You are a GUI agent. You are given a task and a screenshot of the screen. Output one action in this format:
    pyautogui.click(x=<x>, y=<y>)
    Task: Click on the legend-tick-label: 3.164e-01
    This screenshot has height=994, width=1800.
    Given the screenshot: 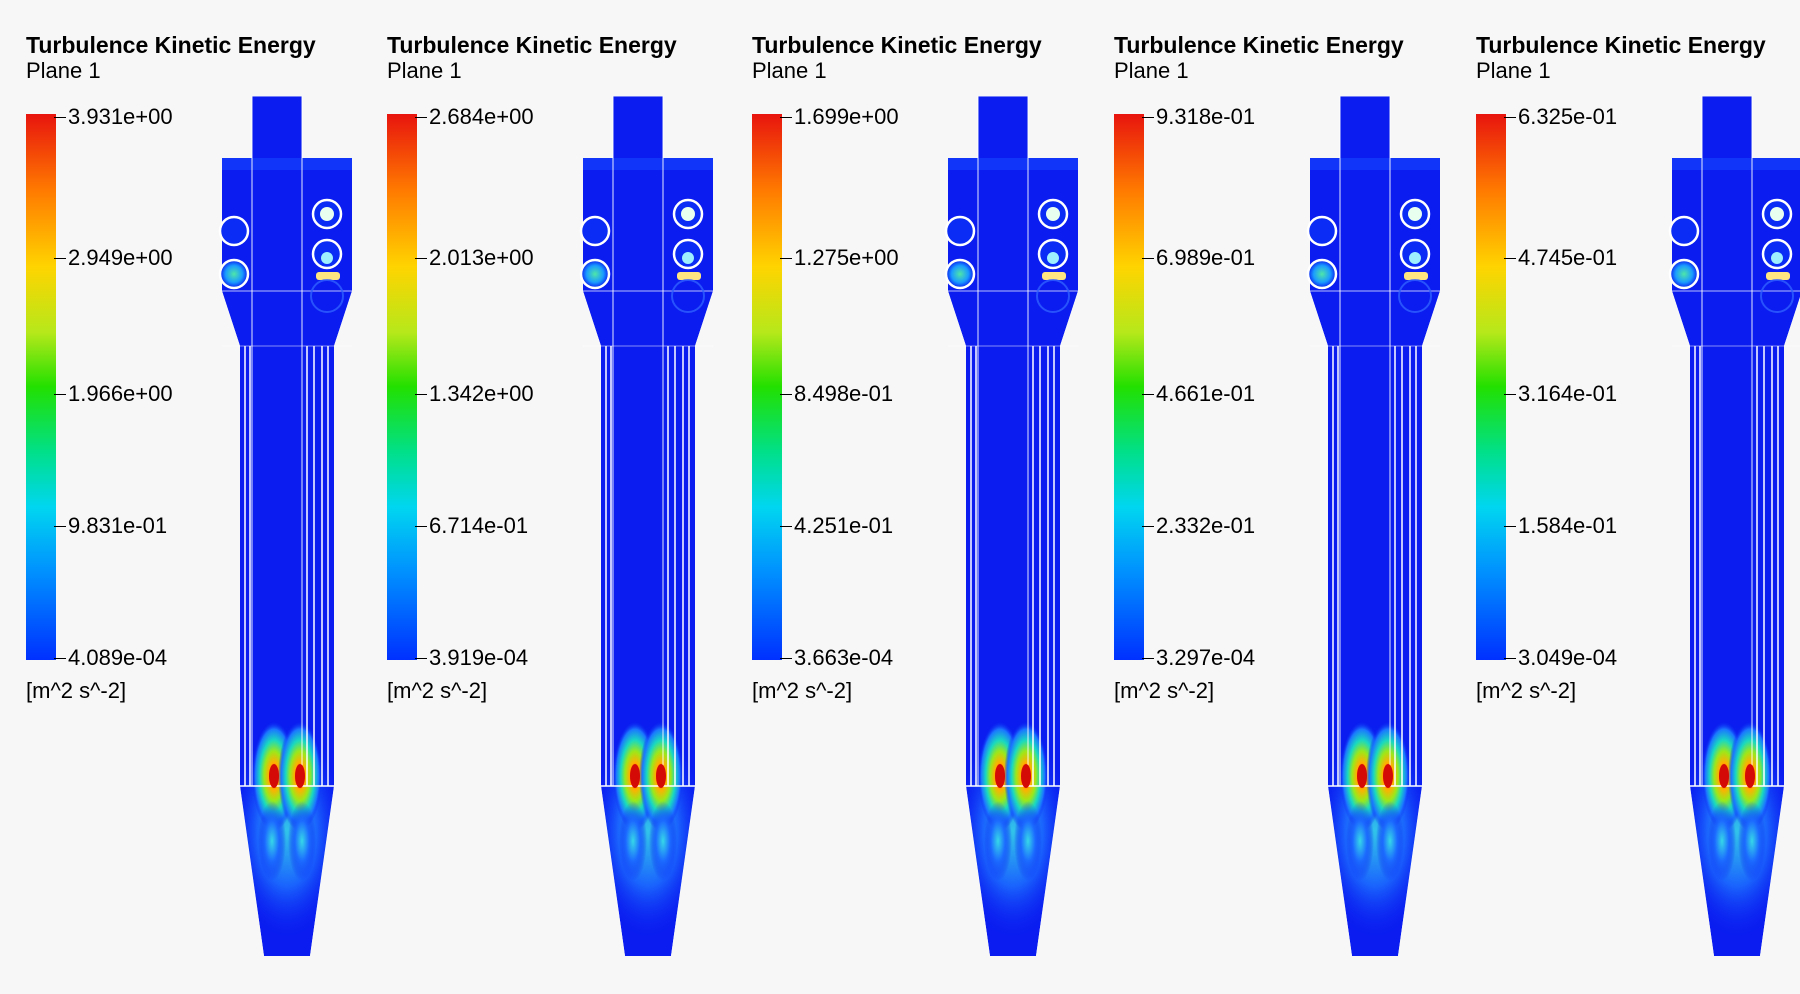 What is the action you would take?
    pyautogui.click(x=1568, y=393)
    